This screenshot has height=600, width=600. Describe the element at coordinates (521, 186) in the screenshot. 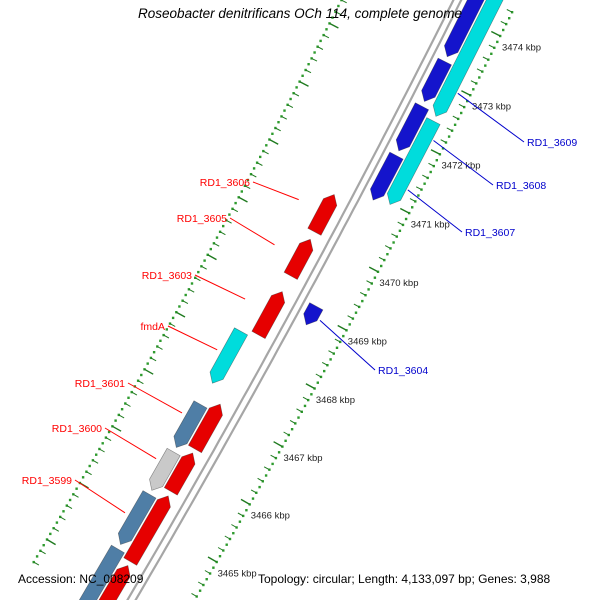

I see `gene-label: RD1_3608` at that location.